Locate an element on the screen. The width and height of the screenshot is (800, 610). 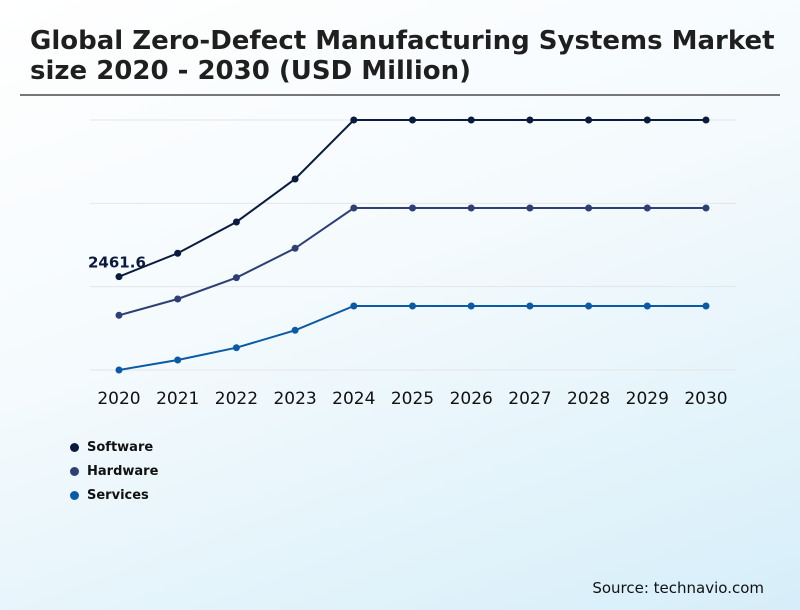
x-tick-label: 2020 is located at coordinates (118, 399).